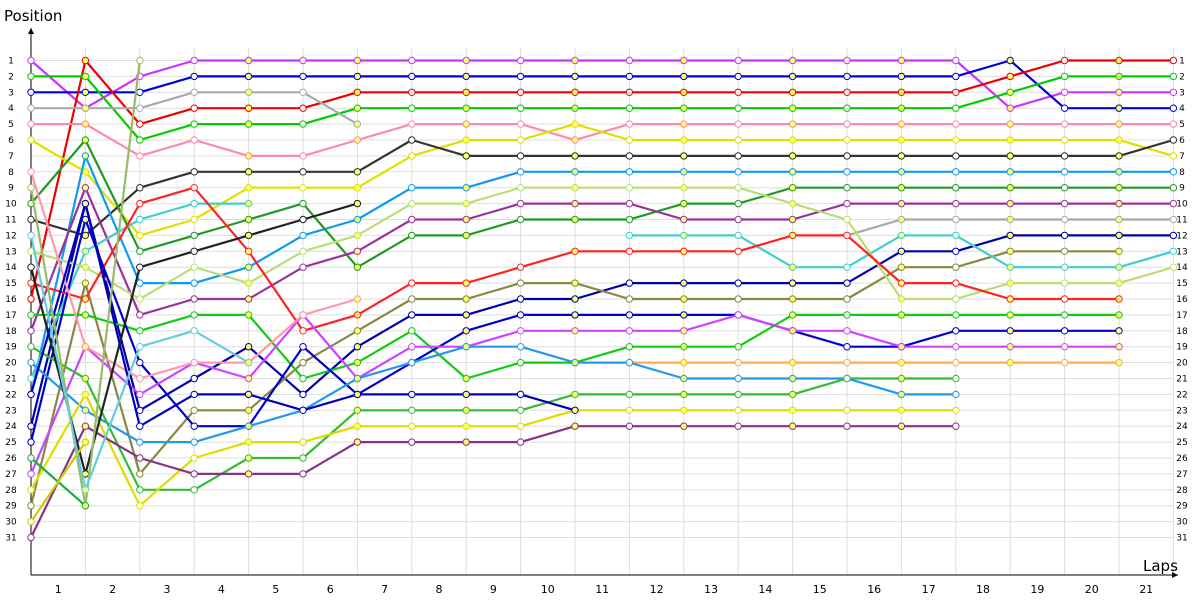 This screenshot has height=600, width=1200. Describe the element at coordinates (10, 221) in the screenshot. I see `y-tick-label-left: 11` at that location.